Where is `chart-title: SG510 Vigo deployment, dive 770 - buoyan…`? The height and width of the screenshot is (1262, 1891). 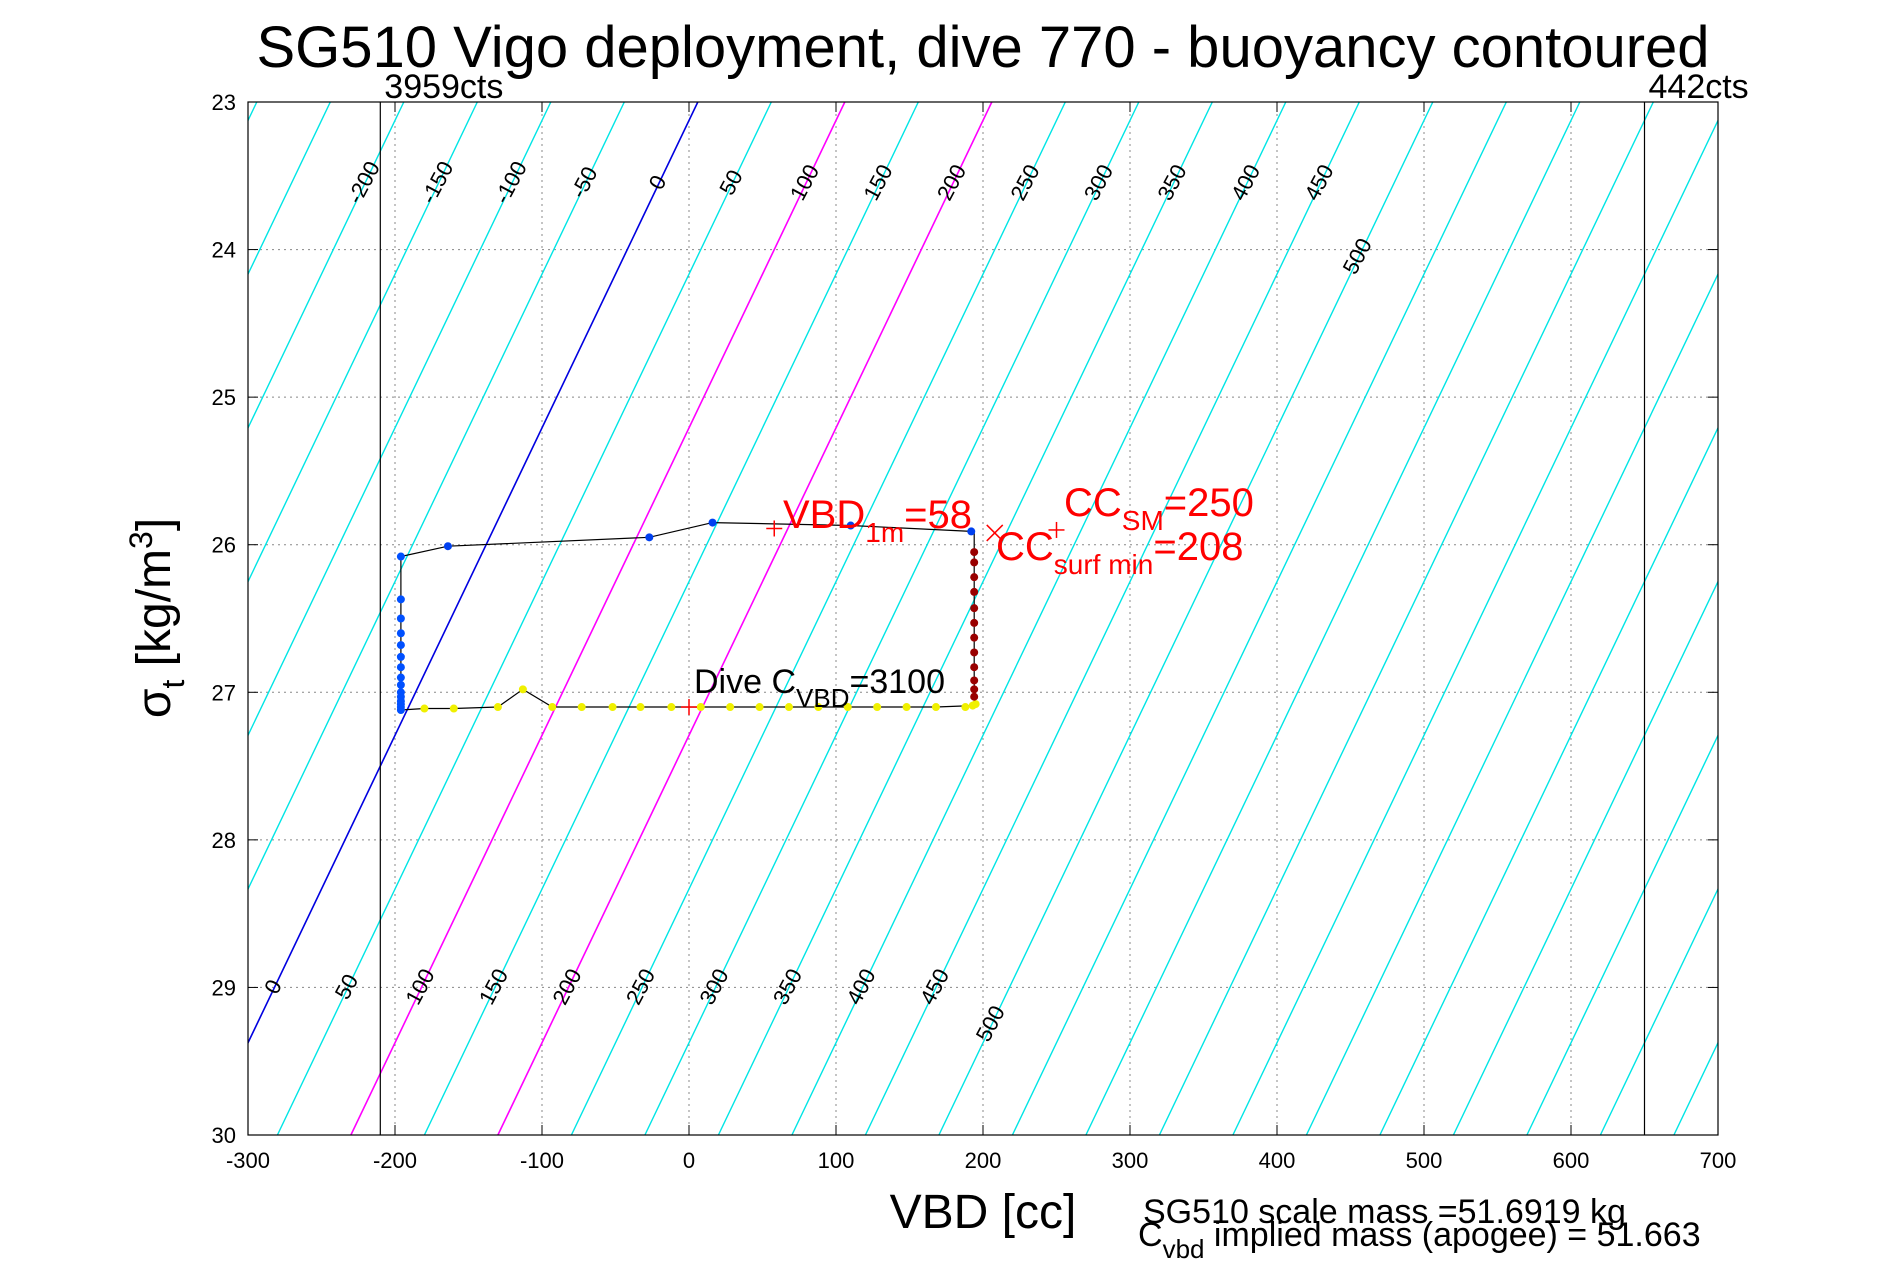
chart-title: SG510 Vigo deployment, dive 770 - buoyan… is located at coordinates (982, 47).